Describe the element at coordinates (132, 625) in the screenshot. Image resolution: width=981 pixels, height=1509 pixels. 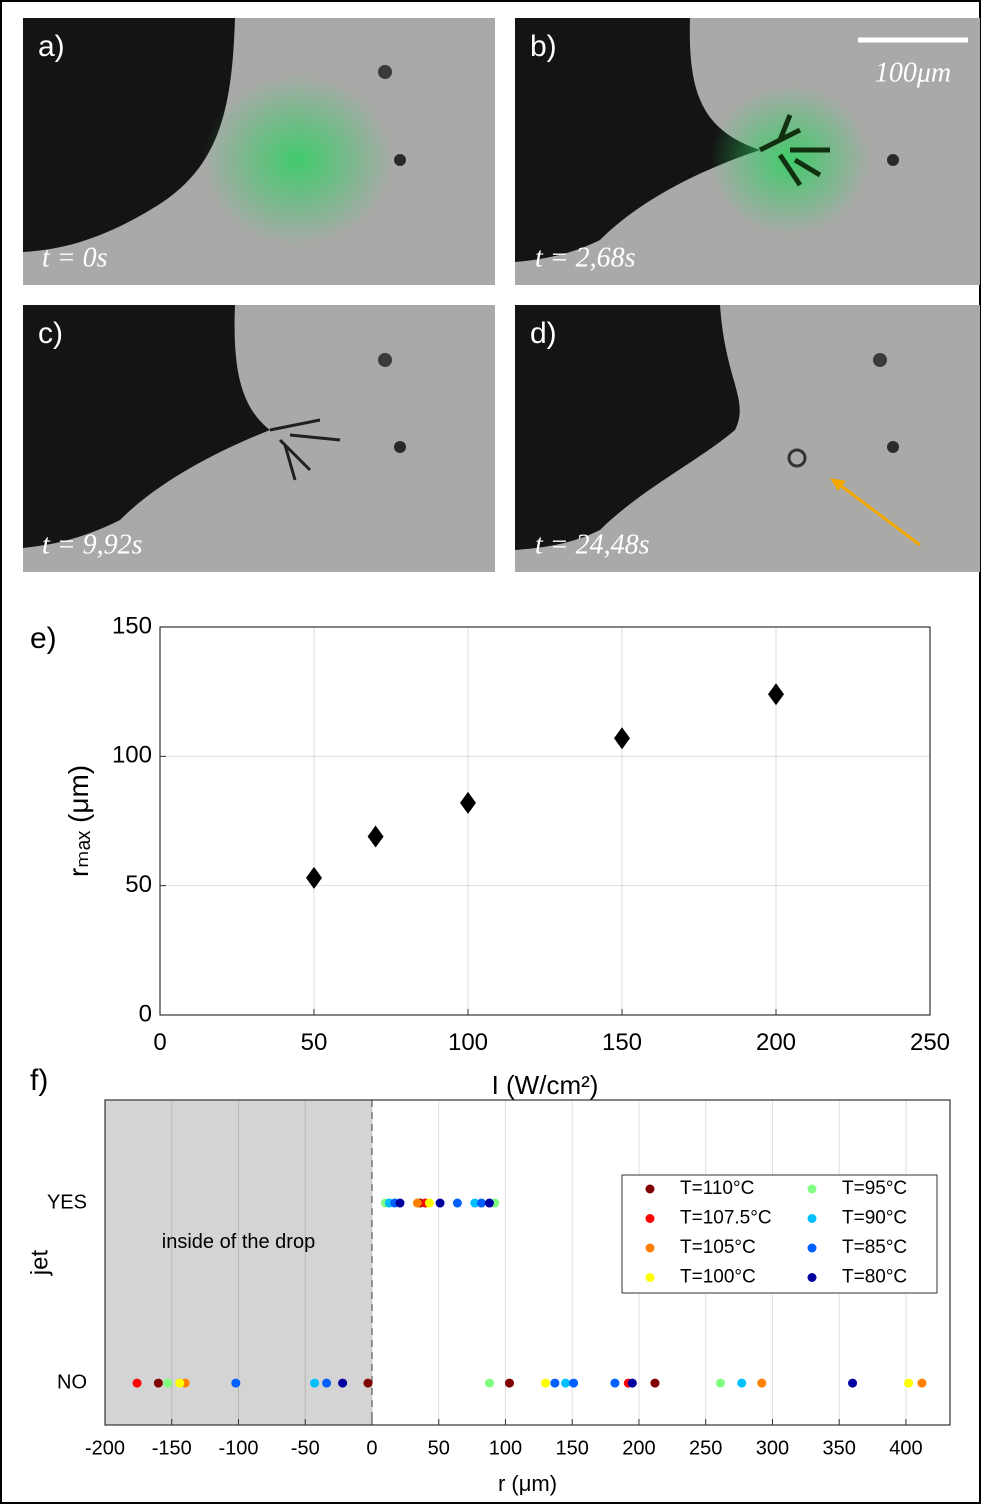
I see `y-tick-label: 150` at that location.